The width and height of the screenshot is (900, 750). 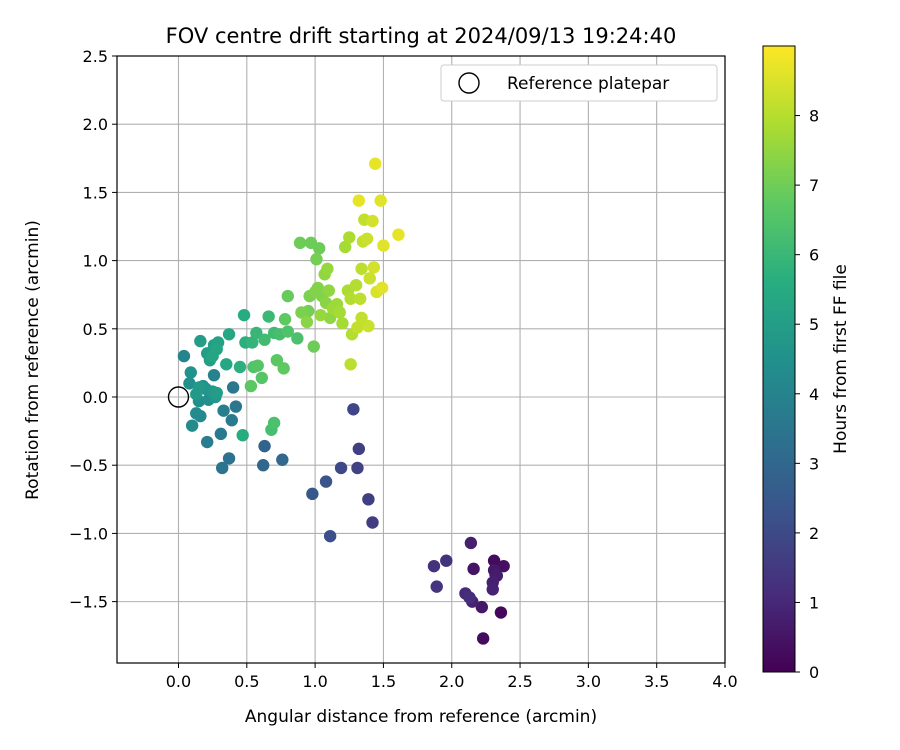 I want to click on y-tick-label: 2.5, so click(x=95, y=56).